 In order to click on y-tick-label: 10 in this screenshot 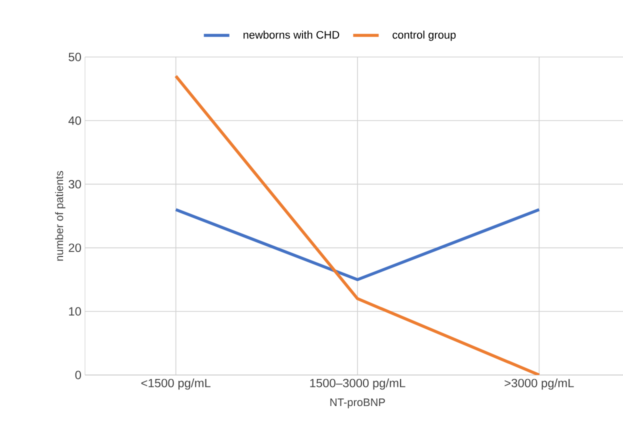, I will do `click(75, 311)`.